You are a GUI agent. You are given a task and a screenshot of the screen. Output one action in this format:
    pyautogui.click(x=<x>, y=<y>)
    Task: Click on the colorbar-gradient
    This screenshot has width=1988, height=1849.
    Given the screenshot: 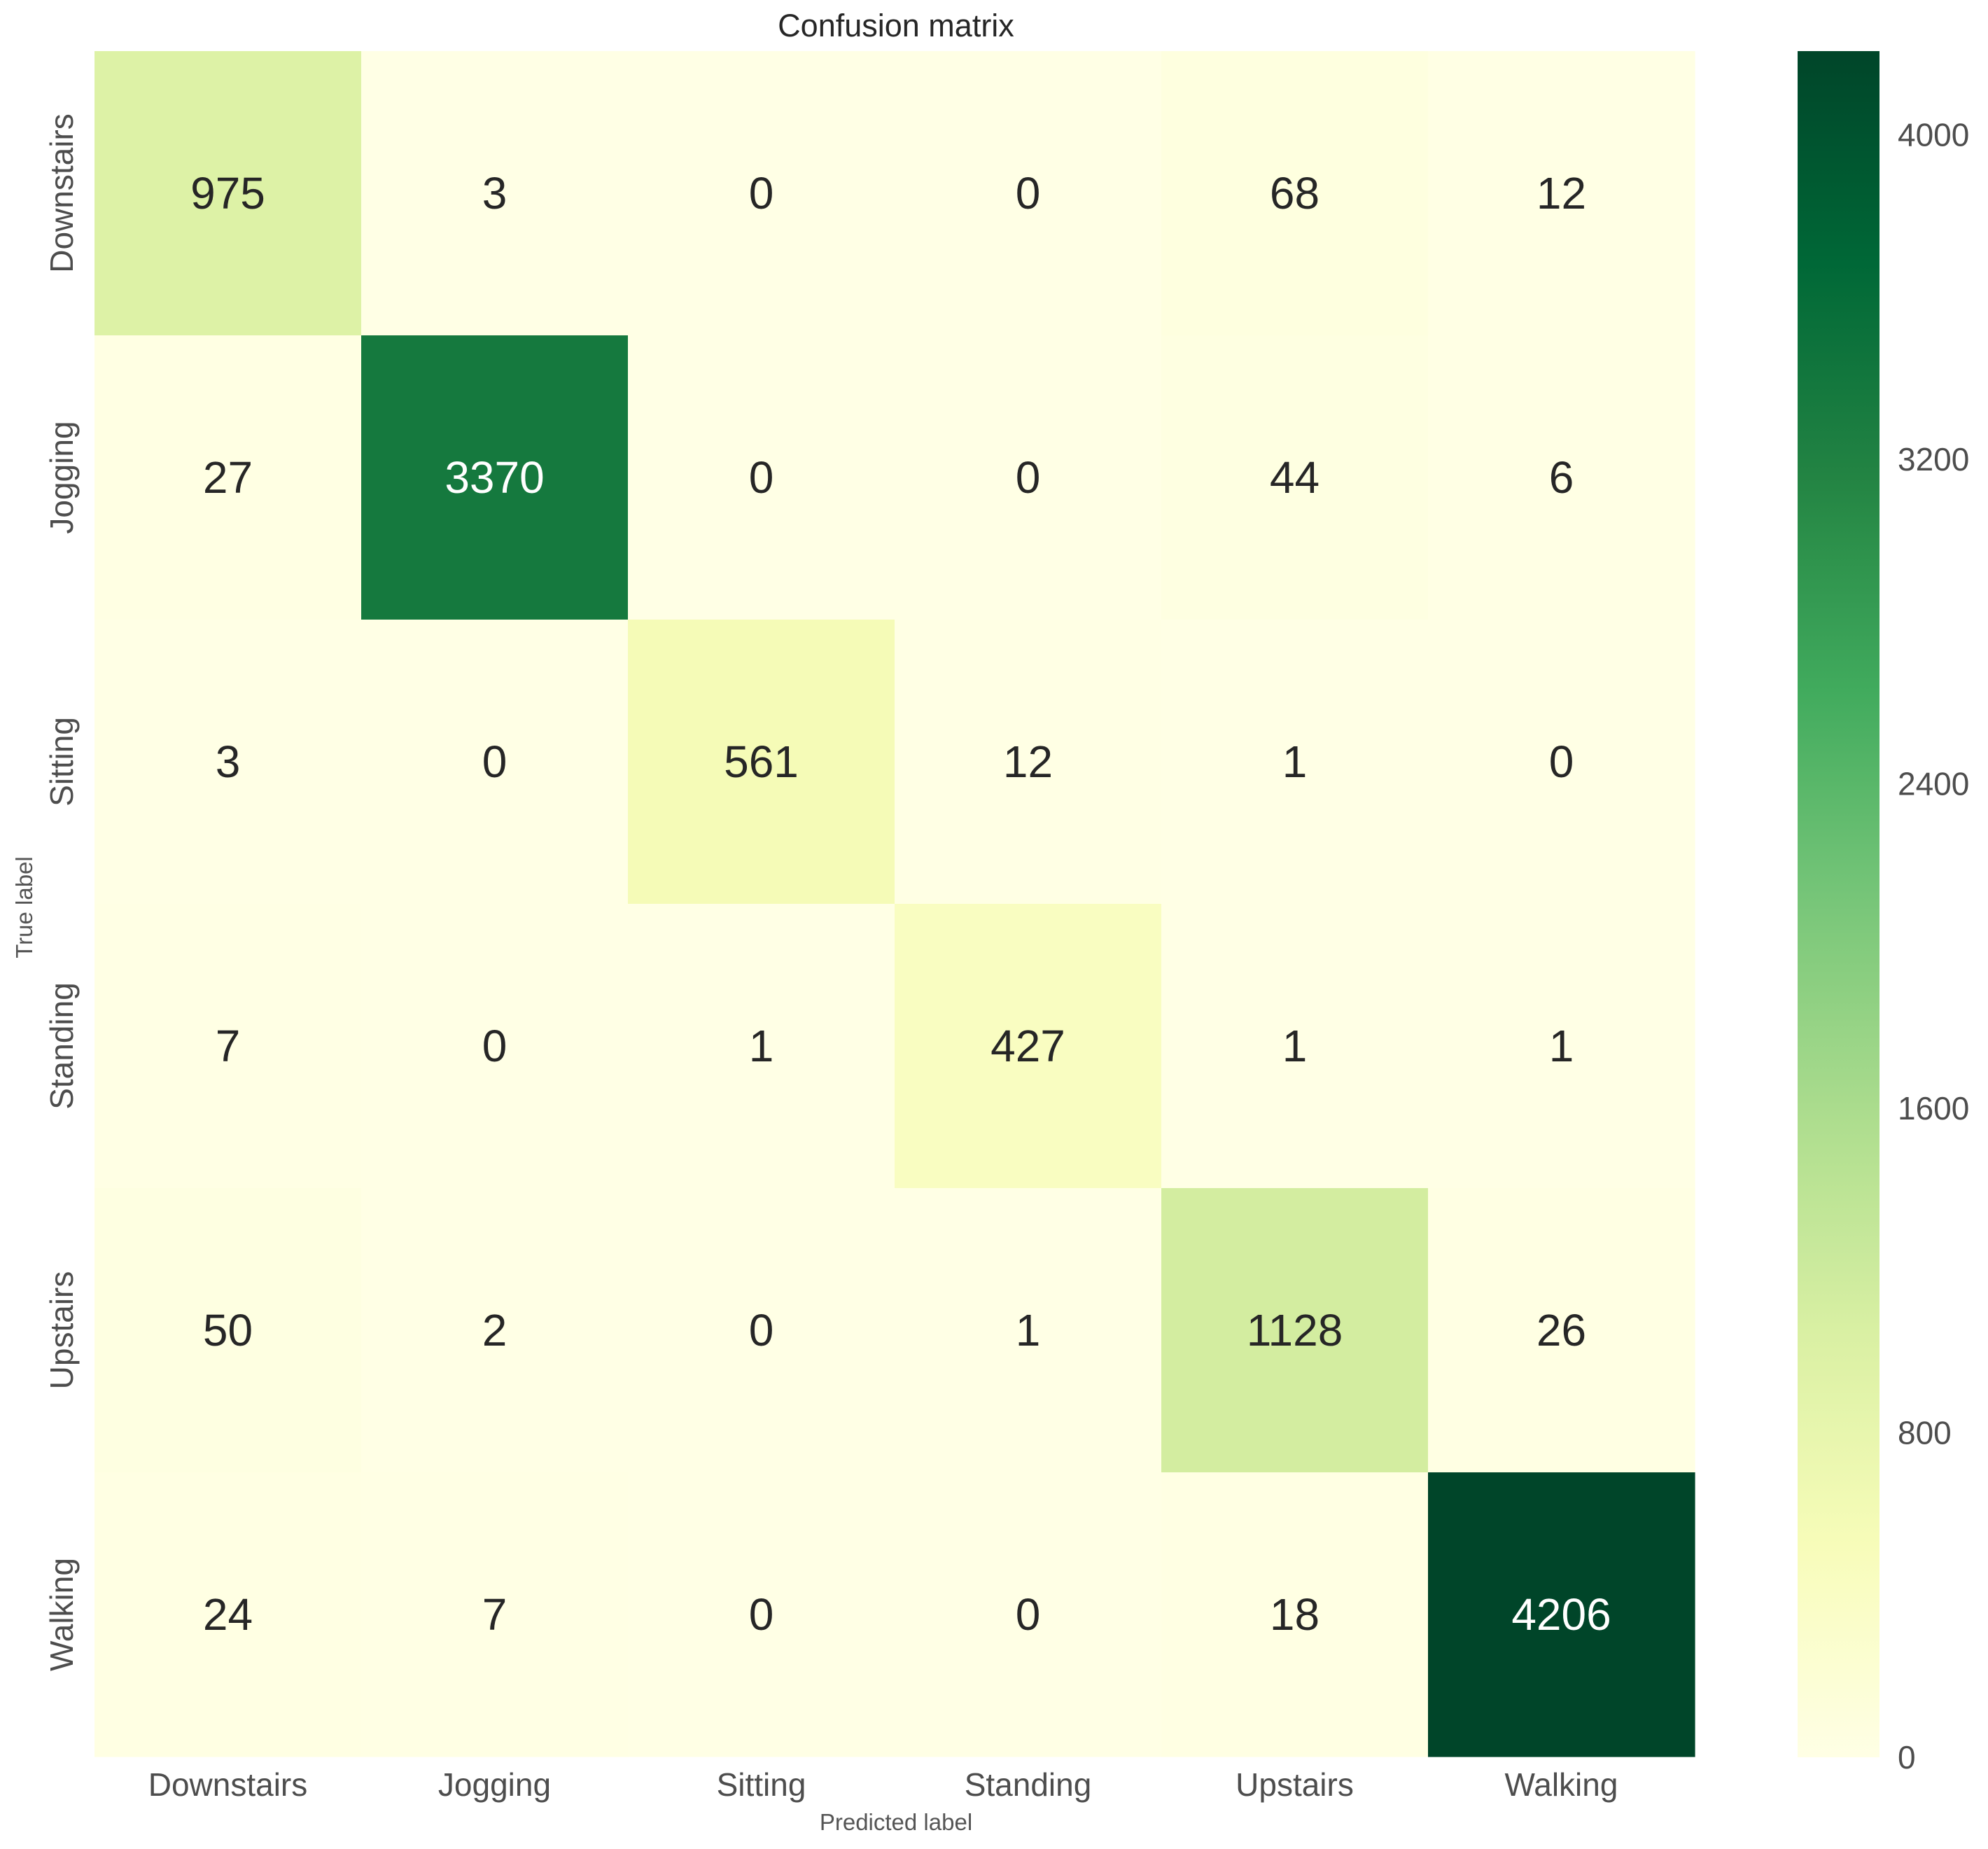 What is the action you would take?
    pyautogui.click(x=1838, y=904)
    